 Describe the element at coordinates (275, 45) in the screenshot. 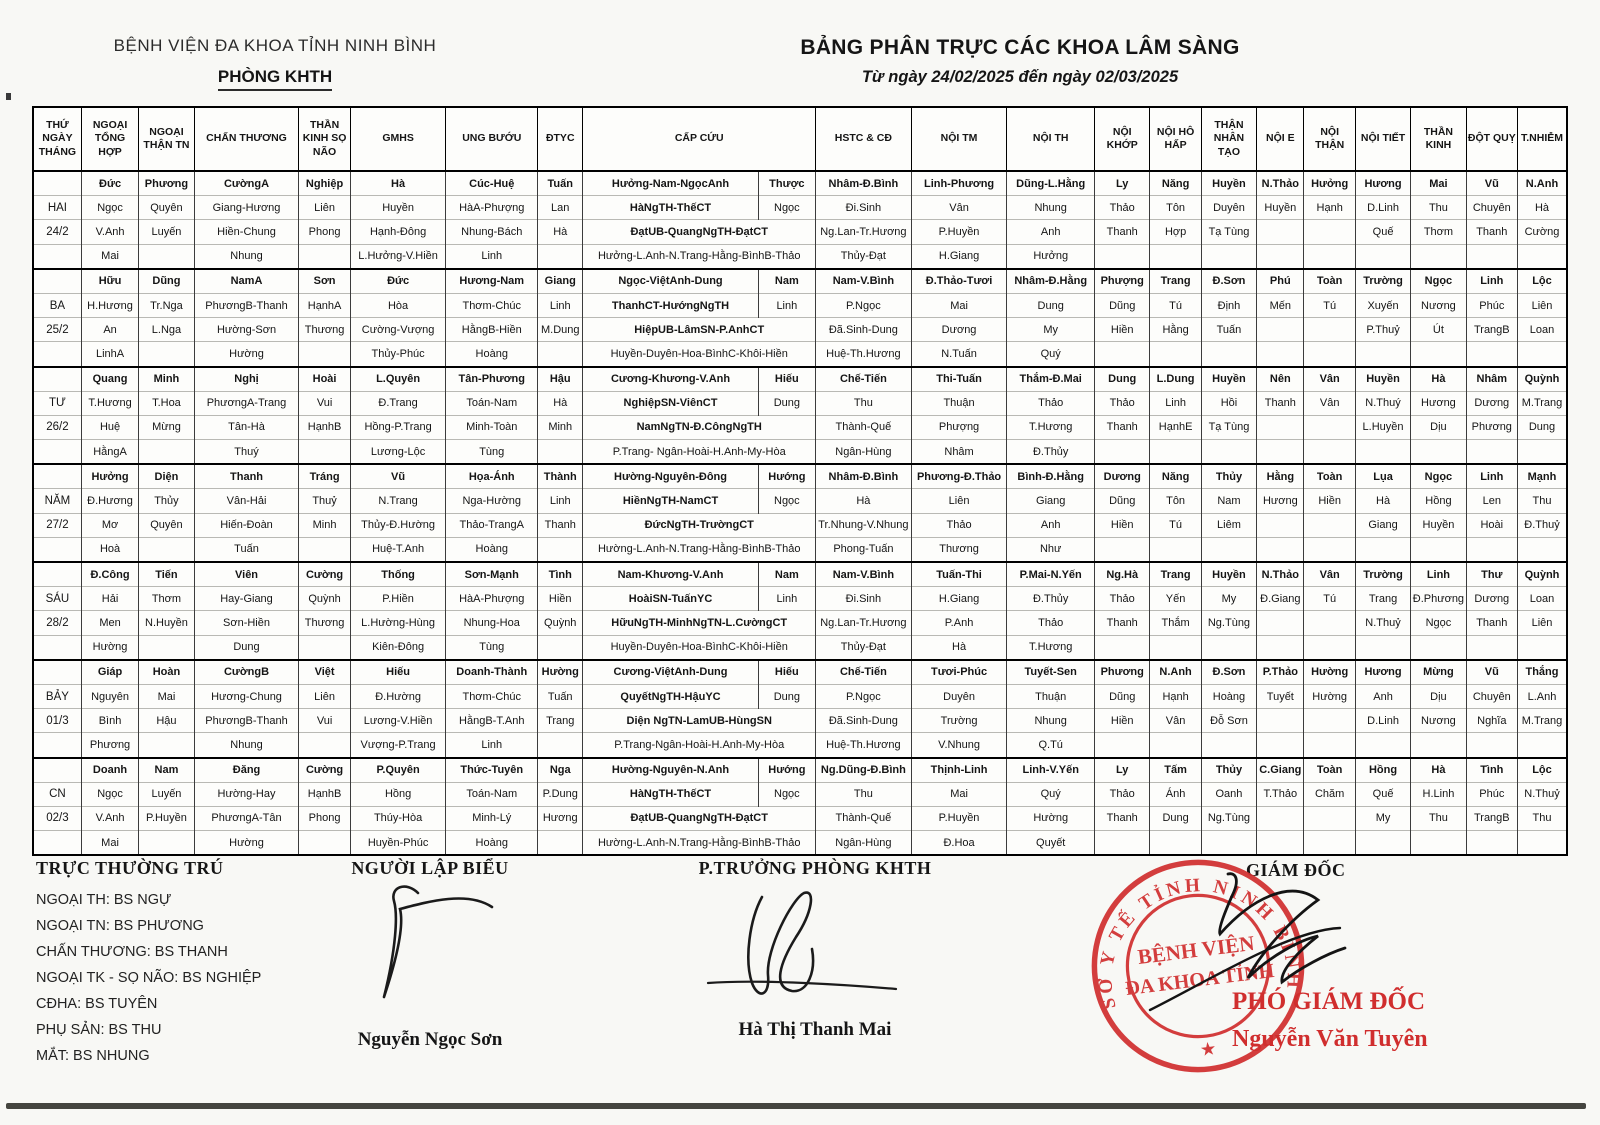

I see `org-name: BỆNH VIỆN ĐA KHOA TỈNH NINH BÌNH` at that location.